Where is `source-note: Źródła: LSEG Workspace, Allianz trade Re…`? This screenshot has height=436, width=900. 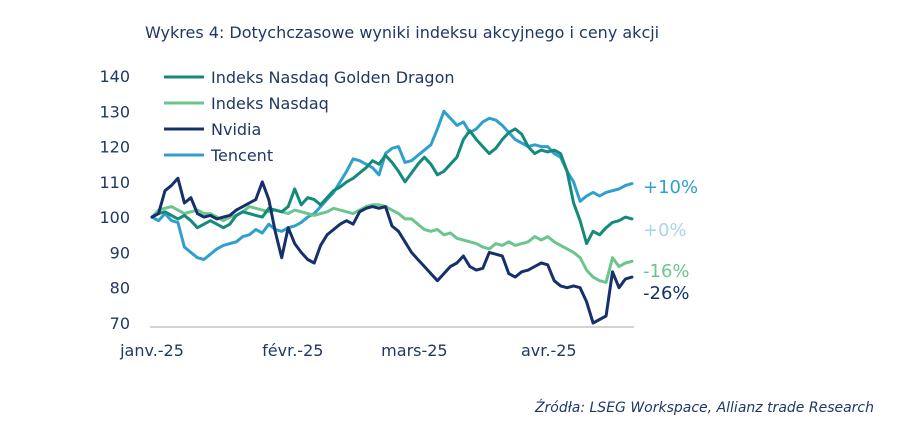 source-note: Źródła: LSEG Workspace, Allianz trade Re… is located at coordinates (704, 408).